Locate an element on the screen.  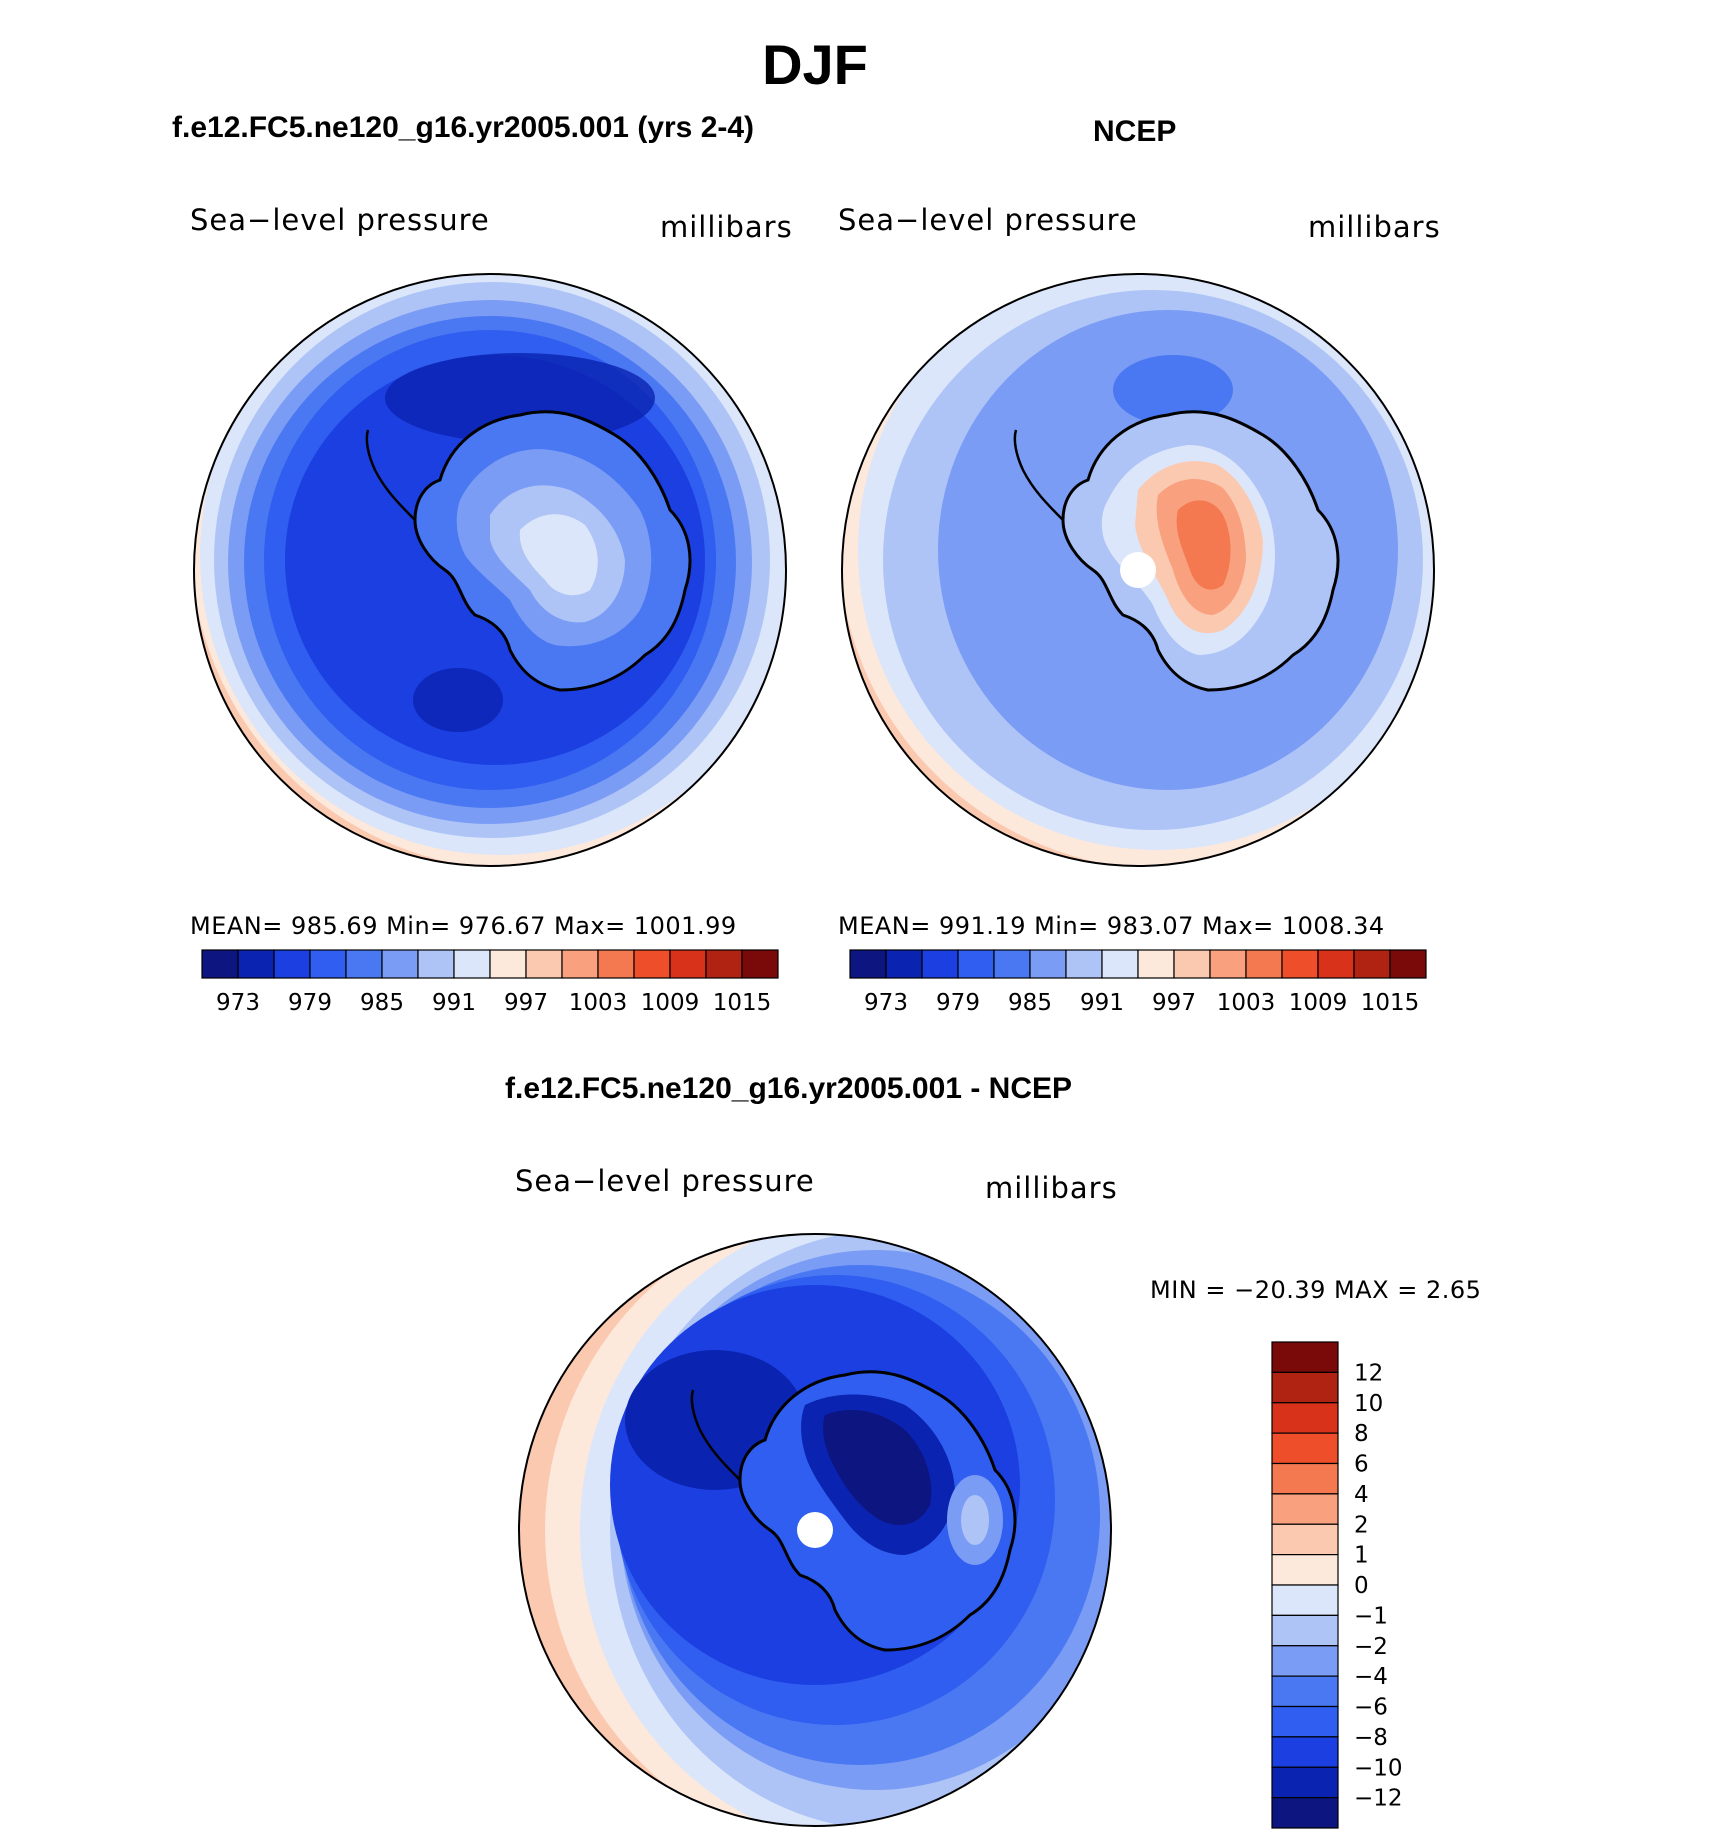
panel-diff-units: millibars is located at coordinates (1051, 1188).